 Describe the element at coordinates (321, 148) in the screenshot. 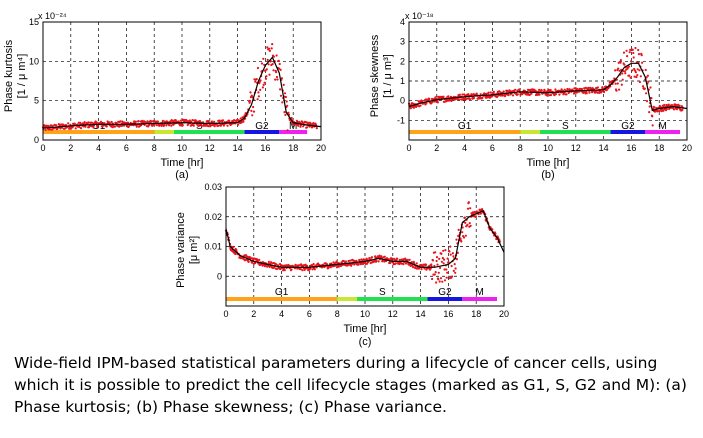

I see `x-tick-label: 20` at that location.